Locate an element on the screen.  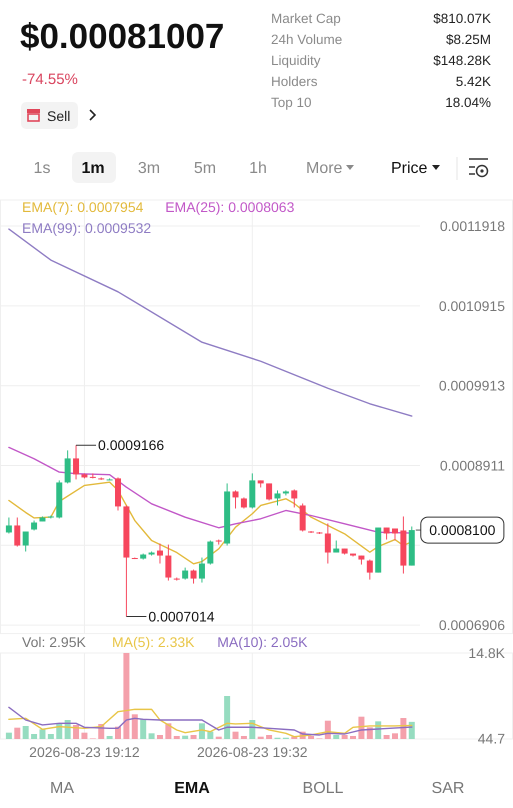
annotation: 0.0007014 is located at coordinates (181, 616).